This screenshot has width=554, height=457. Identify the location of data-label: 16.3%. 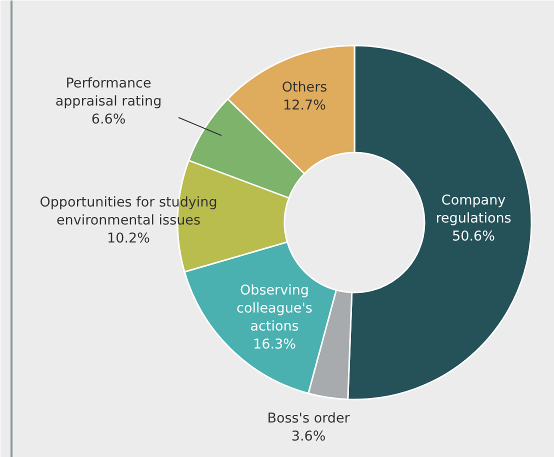
(274, 344).